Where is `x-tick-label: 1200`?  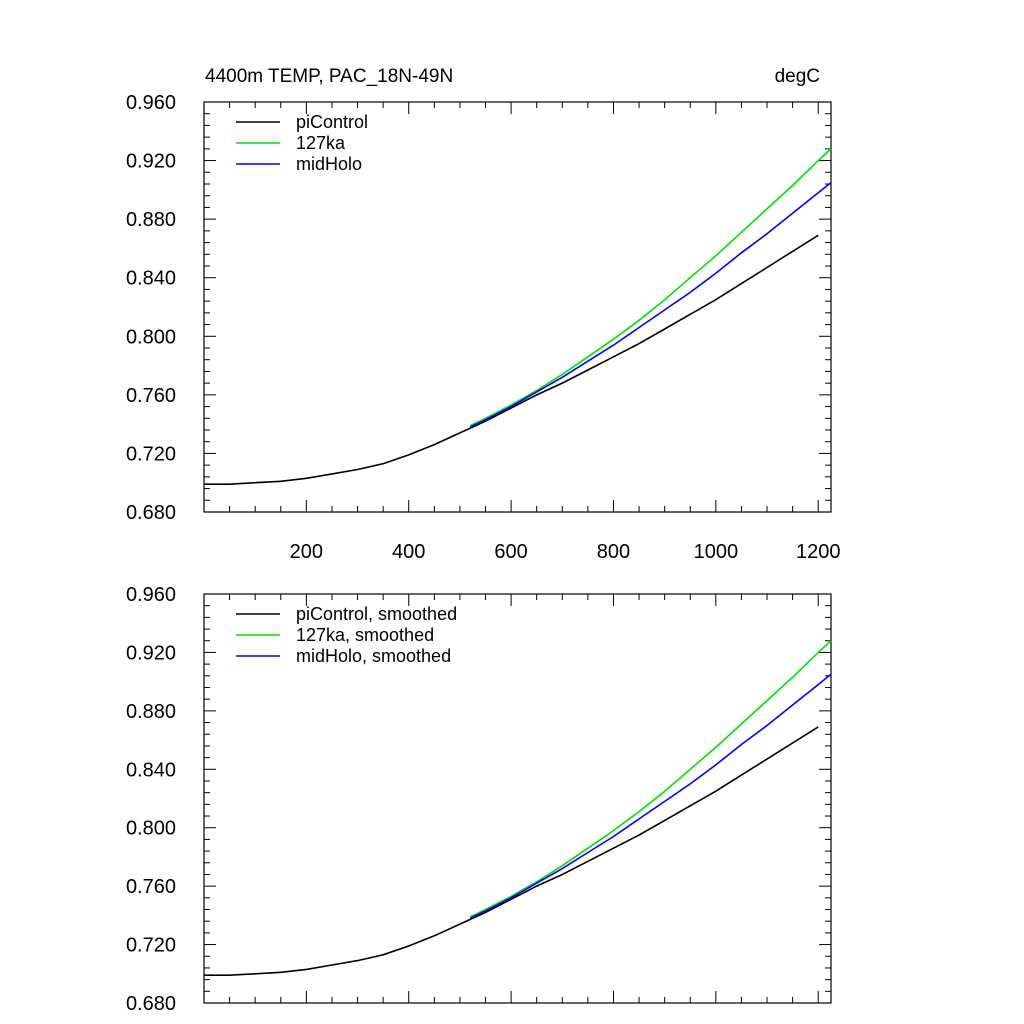
x-tick-label: 1200 is located at coordinates (818, 552).